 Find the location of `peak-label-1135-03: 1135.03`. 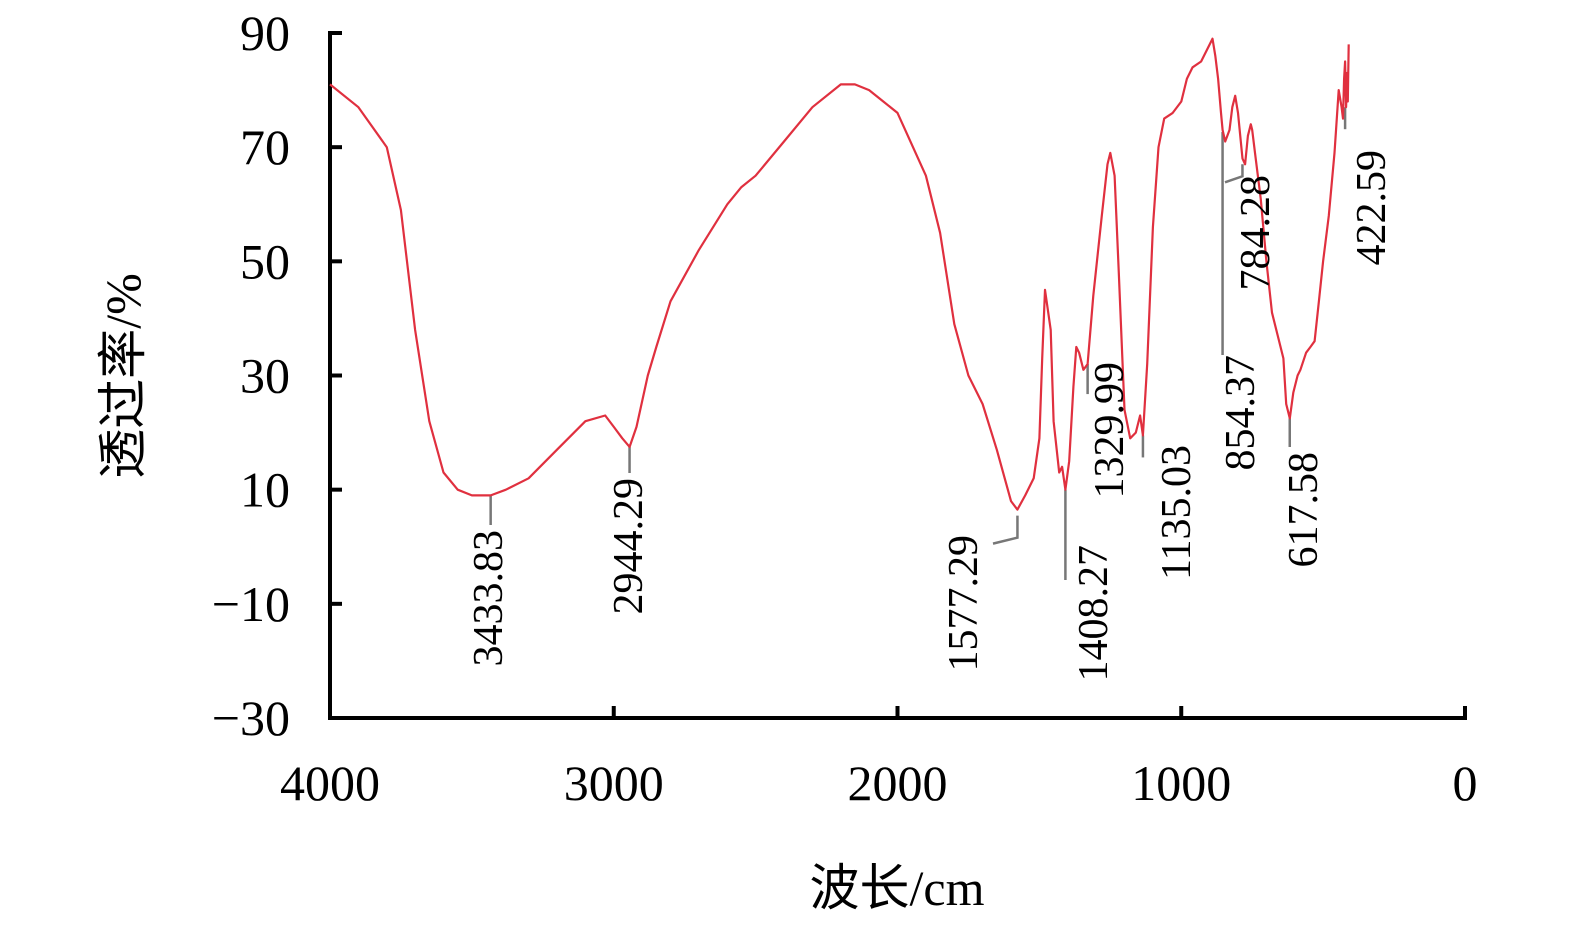

peak-label-1135-03: 1135.03 is located at coordinates (1177, 512).